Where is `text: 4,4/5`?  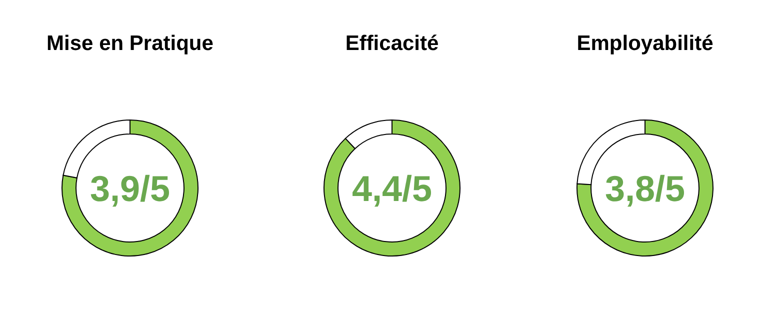 text: 4,4/5 is located at coordinates (392, 188).